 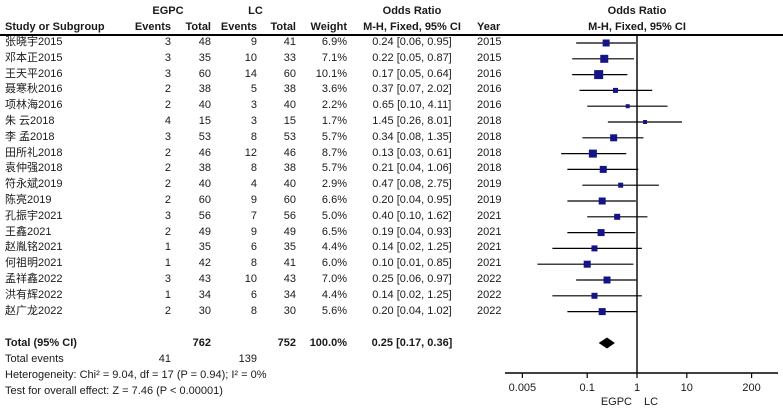 I want to click on cell-year: 2016, so click(x=489, y=89).